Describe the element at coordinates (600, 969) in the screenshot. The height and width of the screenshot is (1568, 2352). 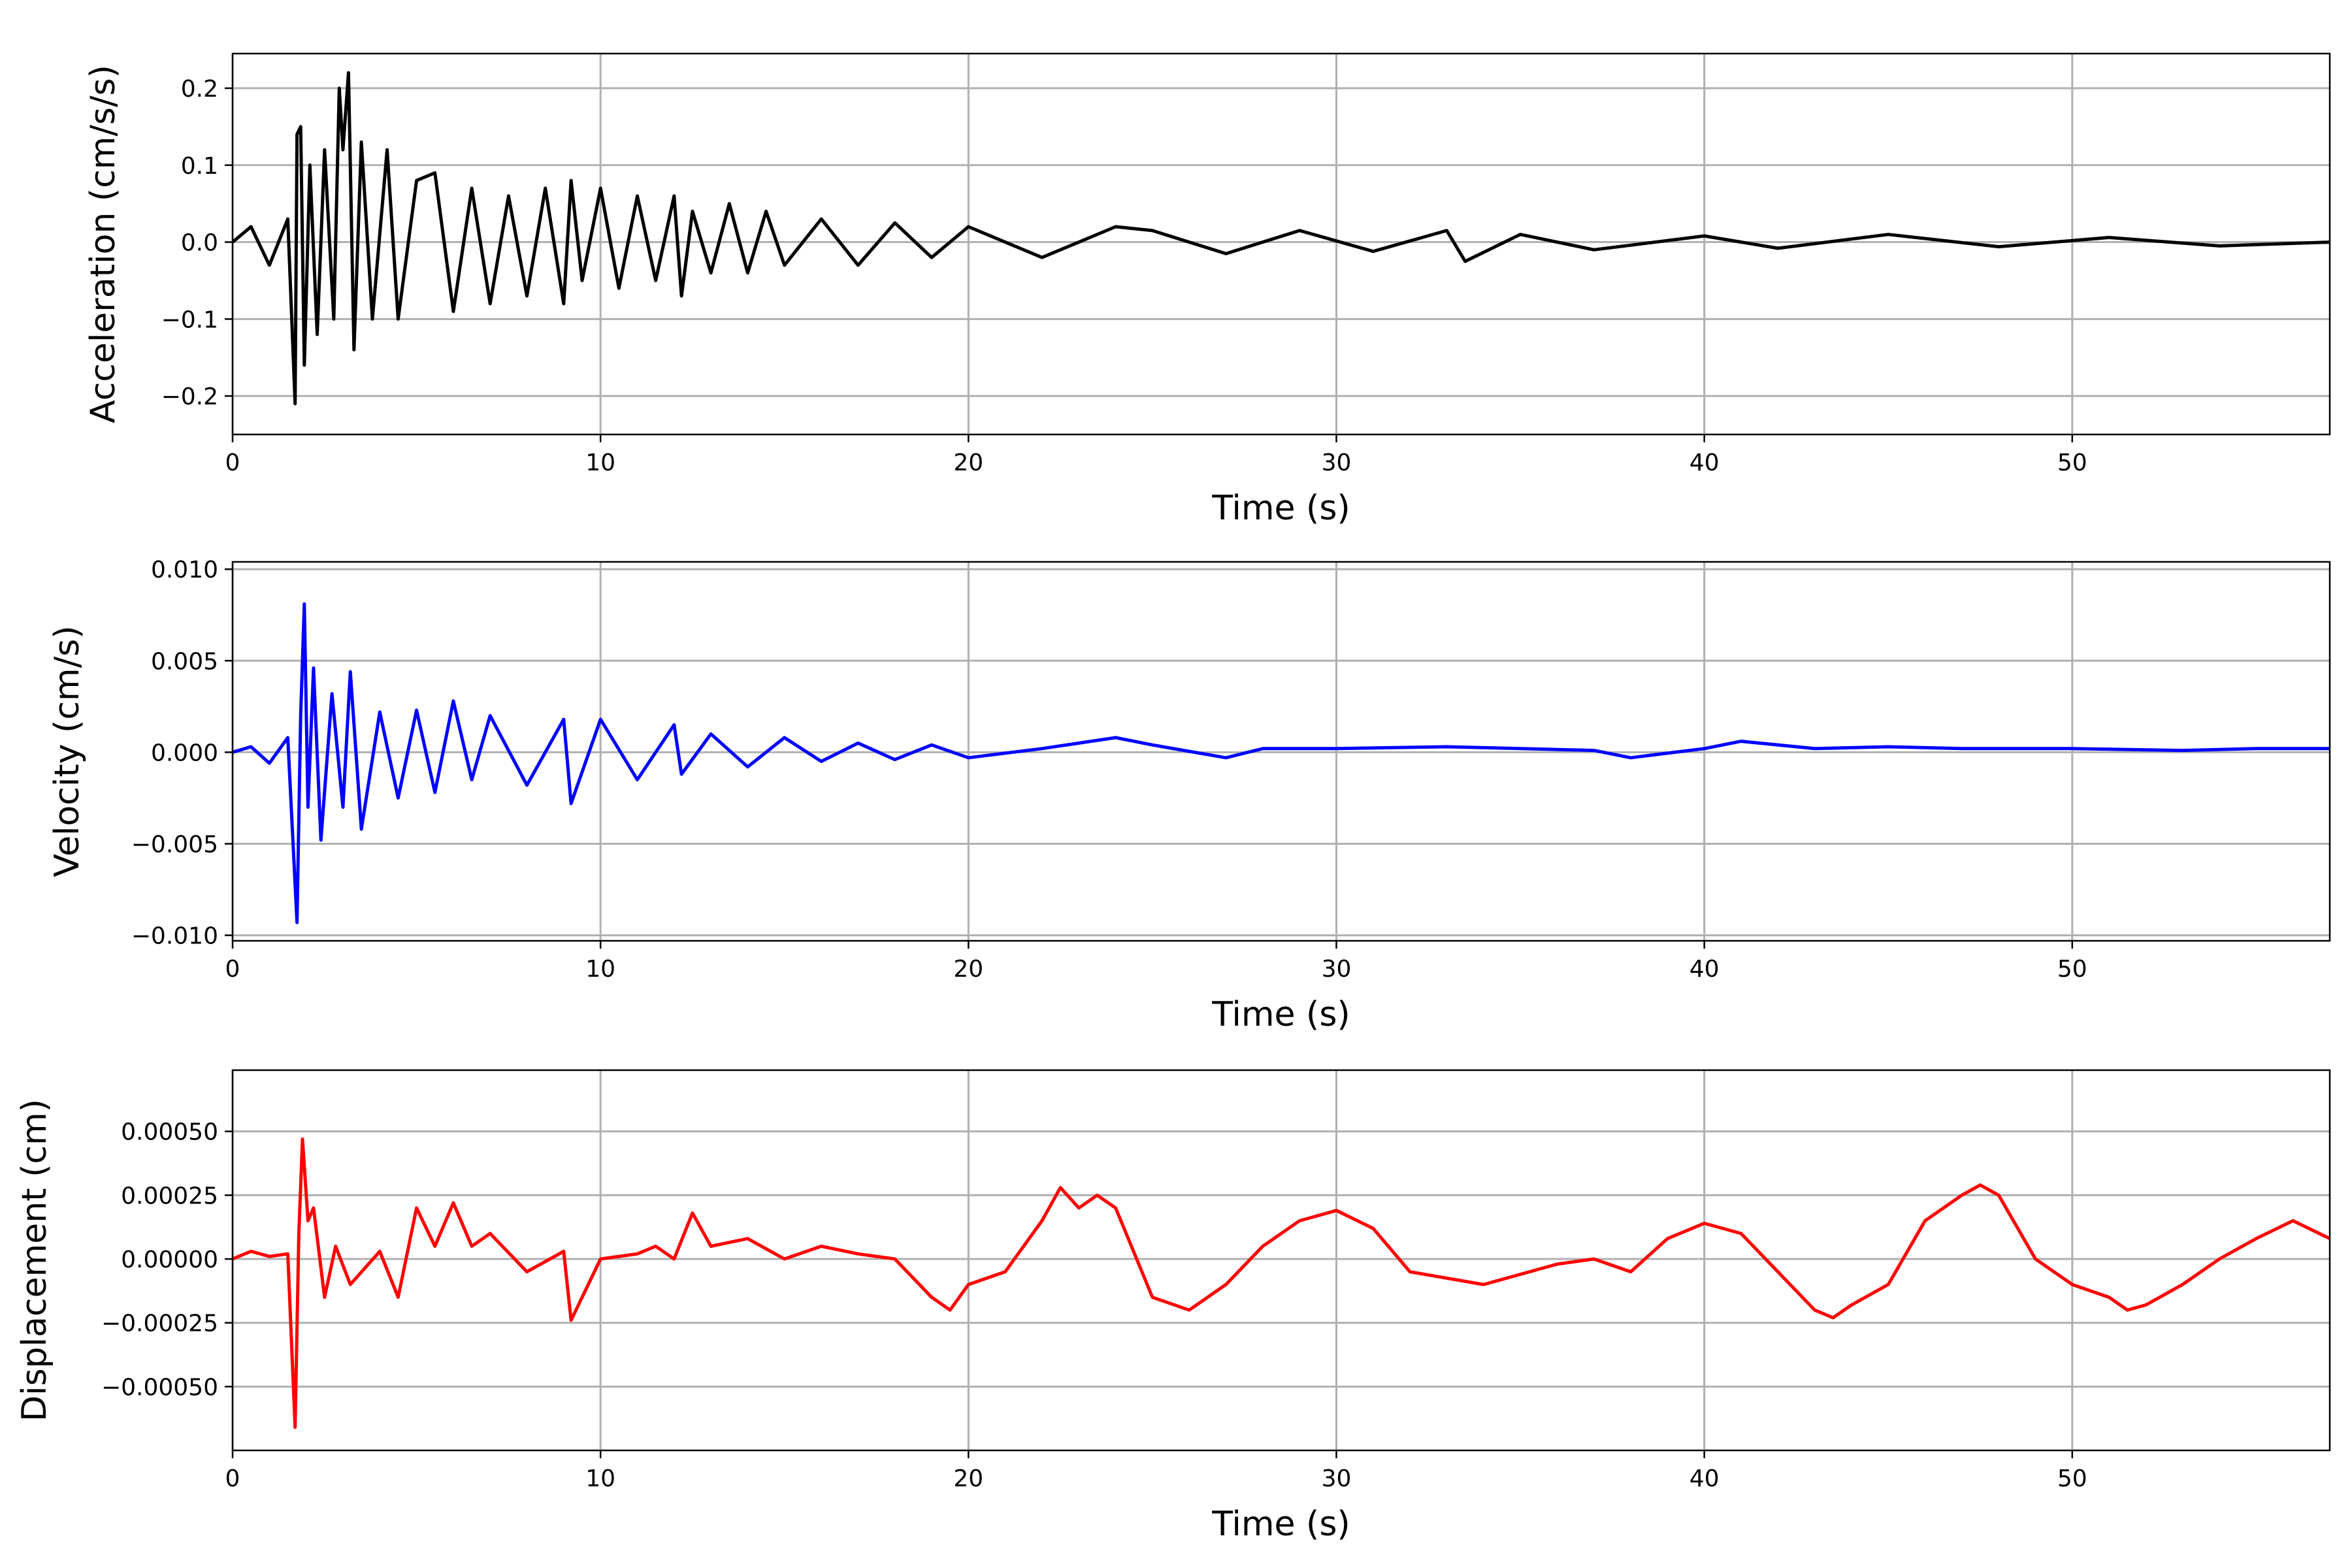
I see `velocity-x-tick-label: 10` at that location.